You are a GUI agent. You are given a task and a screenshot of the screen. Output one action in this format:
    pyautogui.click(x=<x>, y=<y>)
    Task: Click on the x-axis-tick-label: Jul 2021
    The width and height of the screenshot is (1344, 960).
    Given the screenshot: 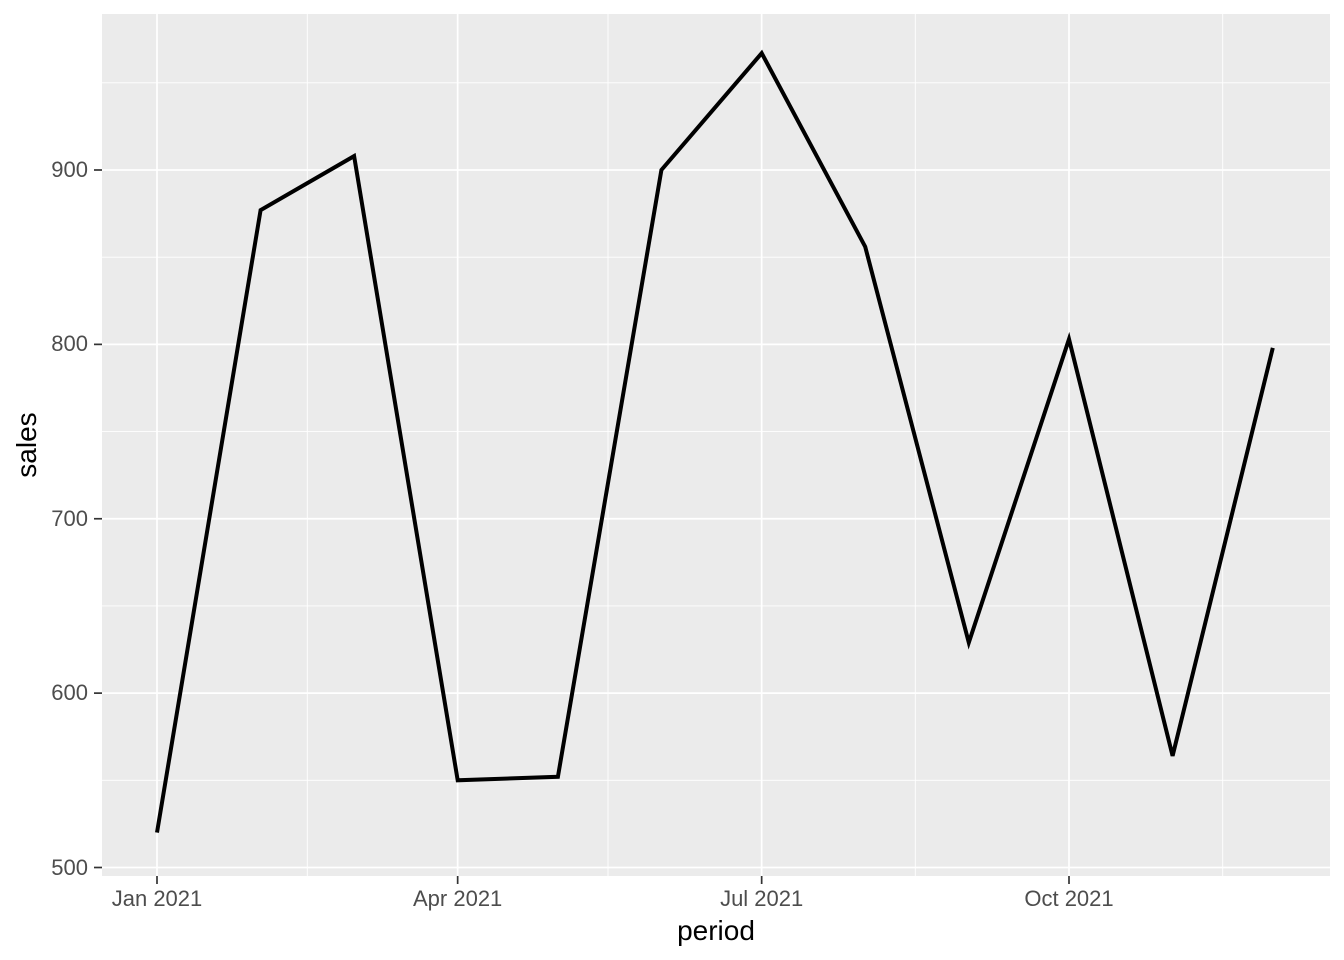 What is the action you would take?
    pyautogui.click(x=762, y=898)
    